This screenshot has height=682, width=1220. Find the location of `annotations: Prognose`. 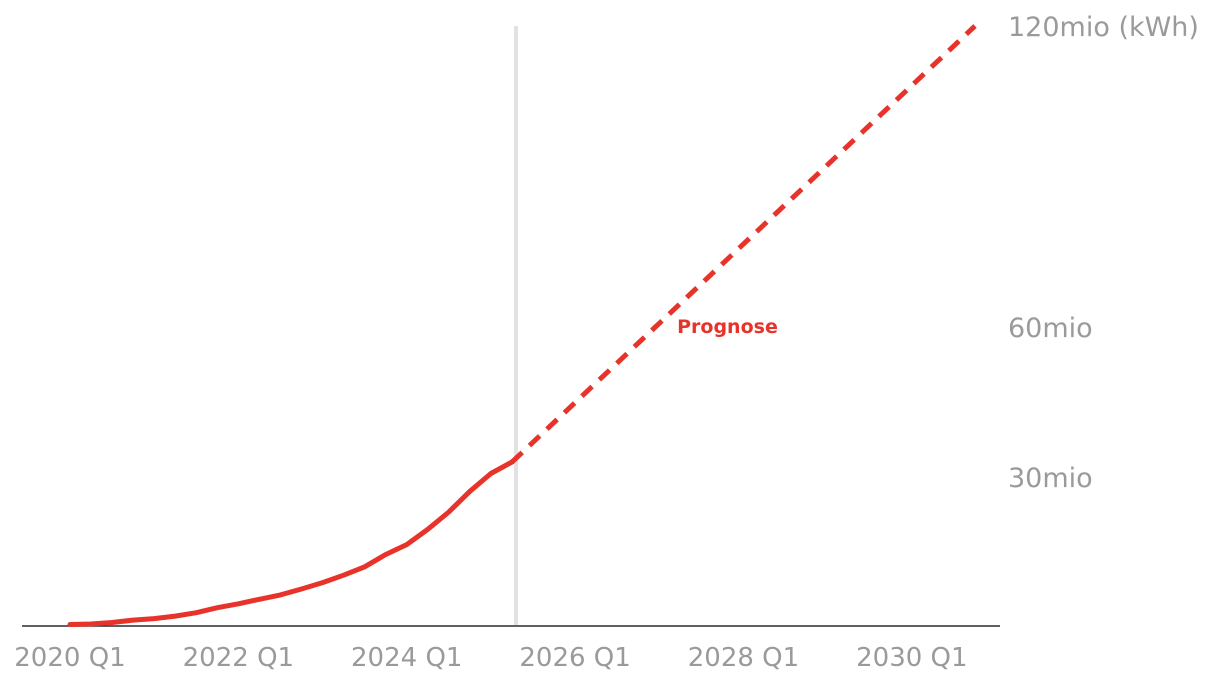

annotations: Prognose is located at coordinates (727, 327).